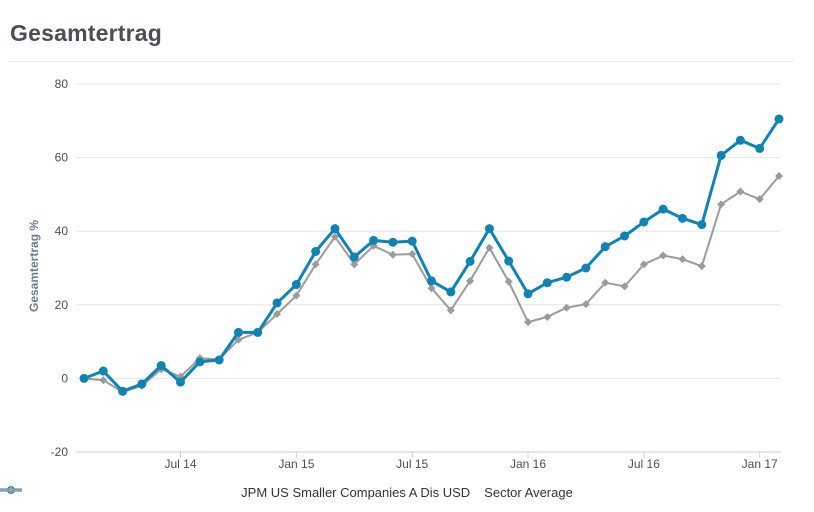  I want to click on x-tick-label: Jul 15, so click(412, 464).